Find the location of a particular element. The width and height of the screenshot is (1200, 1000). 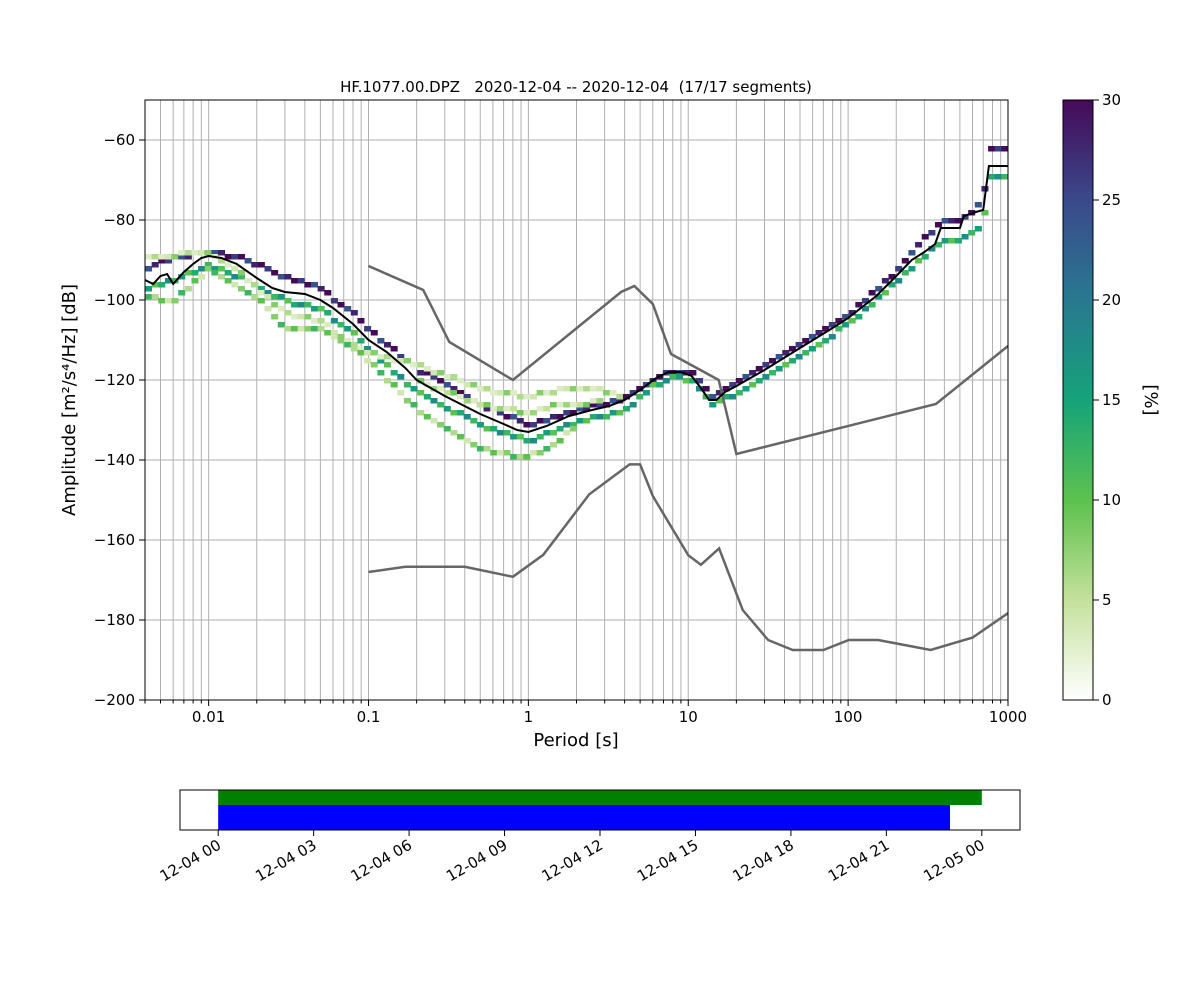

y-tick-label: −80 is located at coordinates (119, 220).